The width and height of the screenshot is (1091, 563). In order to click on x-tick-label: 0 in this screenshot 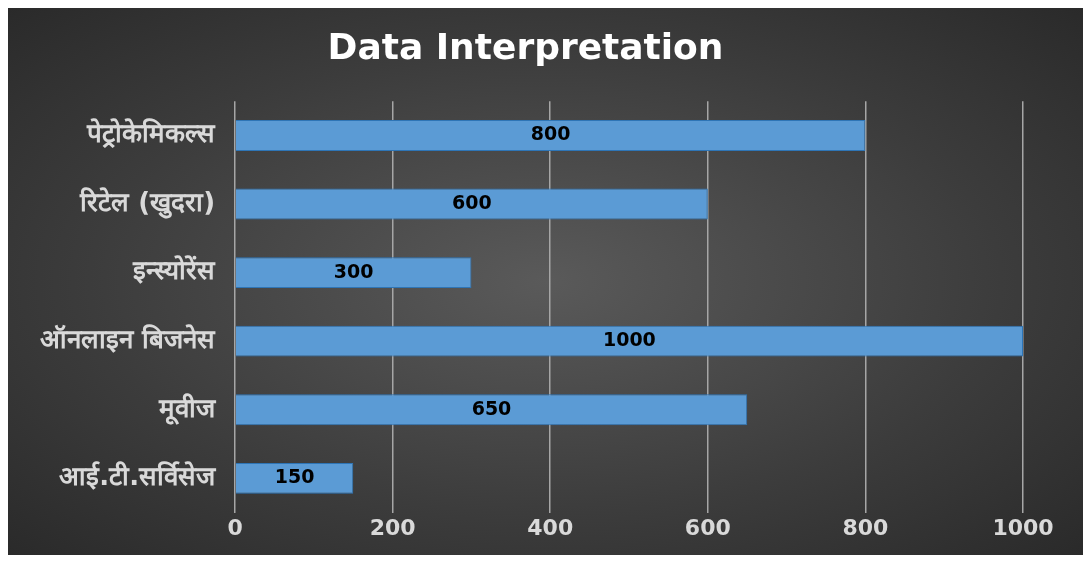, I will do `click(235, 527)`.